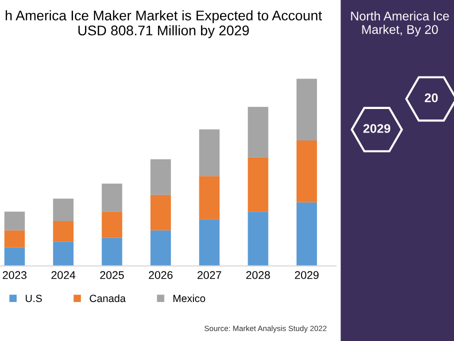 This screenshot has width=454, height=341. What do you see at coordinates (34, 298) in the screenshot?
I see `legend-label: U.S` at bounding box center [34, 298].